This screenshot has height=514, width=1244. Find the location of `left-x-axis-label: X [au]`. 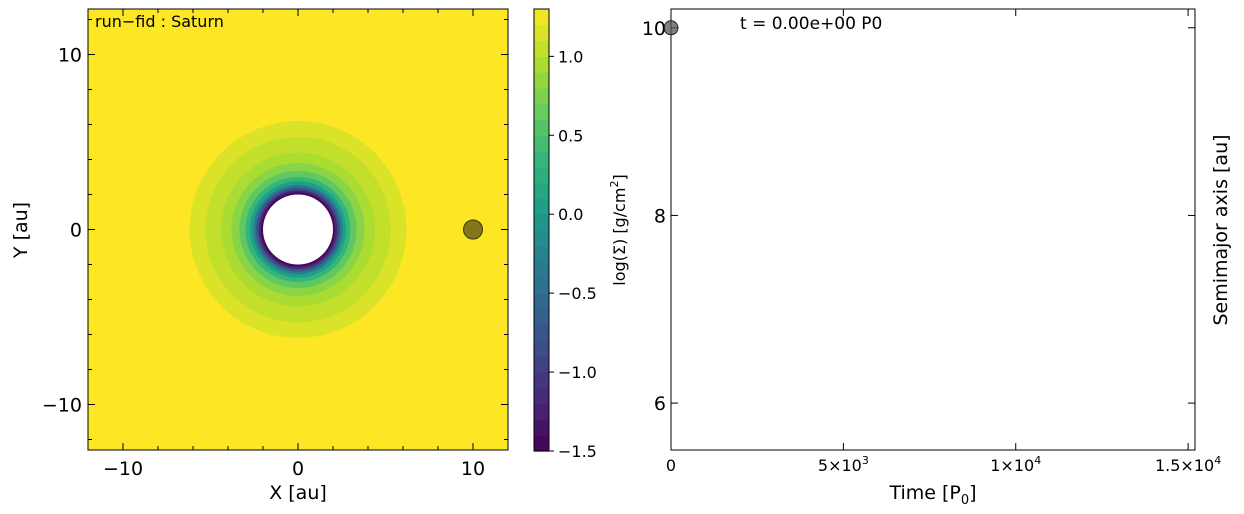

left-x-axis-label: X [au] is located at coordinates (298, 493).